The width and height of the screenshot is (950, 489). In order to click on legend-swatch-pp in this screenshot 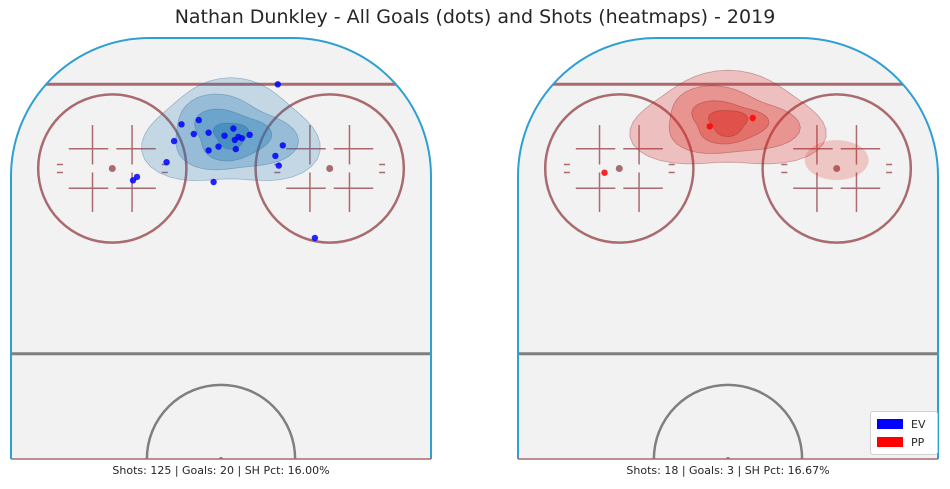, I will do `click(890, 442)`.